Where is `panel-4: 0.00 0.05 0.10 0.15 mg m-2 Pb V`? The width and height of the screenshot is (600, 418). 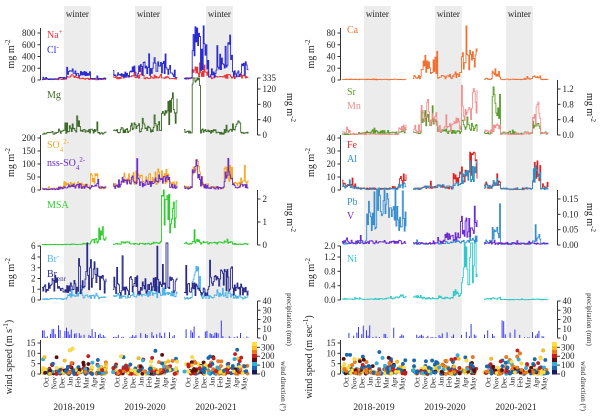 panel-4: 0.00 0.05 0.10 0.15 mg m-2 Pb V is located at coordinates (469, 218).